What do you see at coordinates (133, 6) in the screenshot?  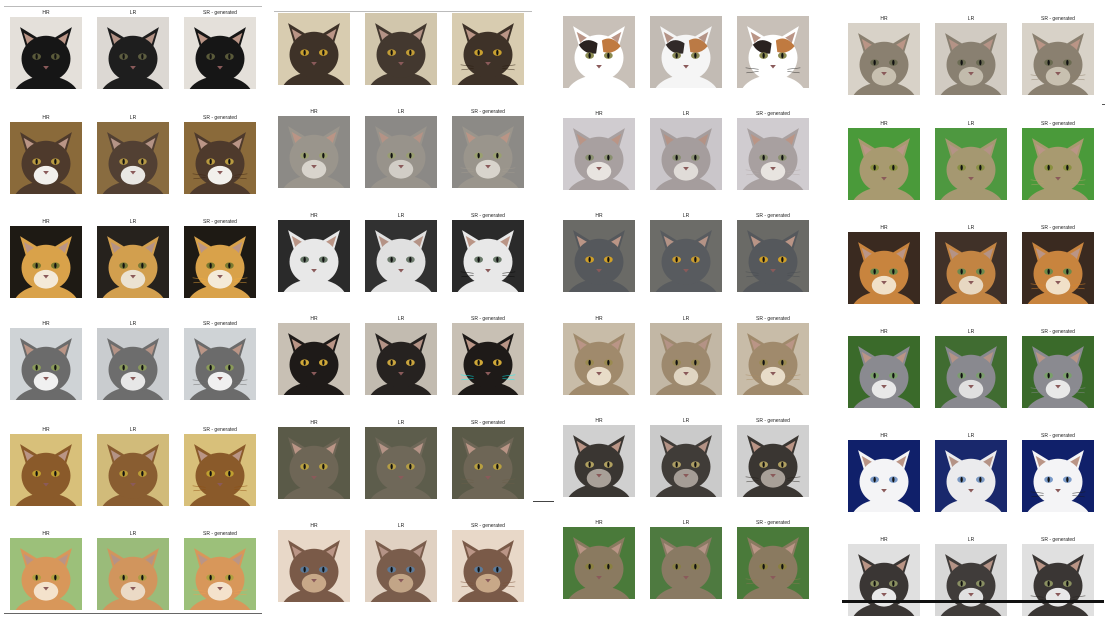 I see `top-rule` at bounding box center [133, 6].